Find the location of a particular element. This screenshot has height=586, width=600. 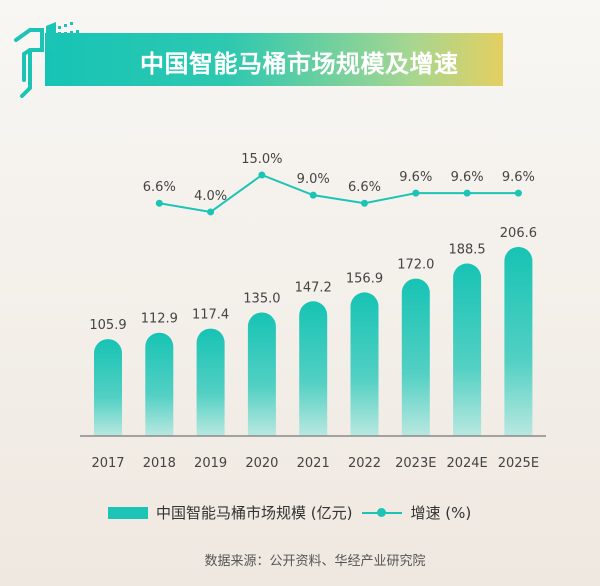

x-tick-label: 2022 is located at coordinates (364, 463).